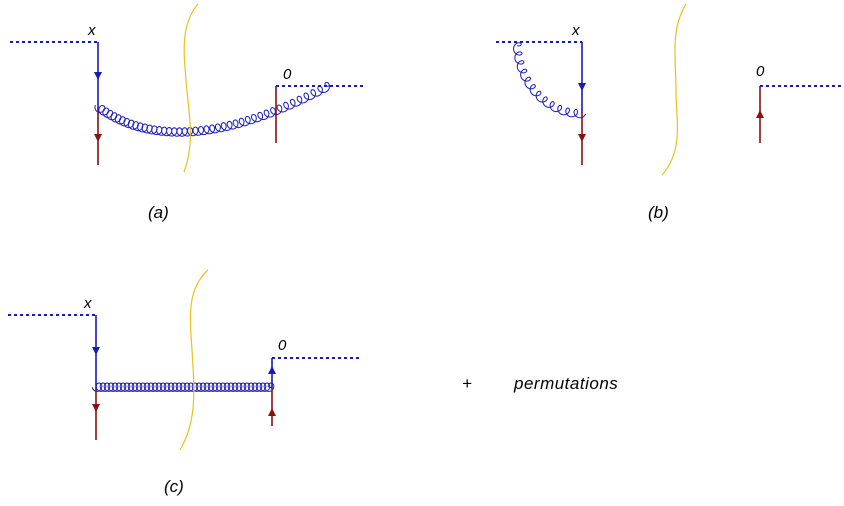 Image resolution: width=844 pixels, height=506 pixels. Describe the element at coordinates (194, 360) in the screenshot. I see `final-state-cut-c` at that location.